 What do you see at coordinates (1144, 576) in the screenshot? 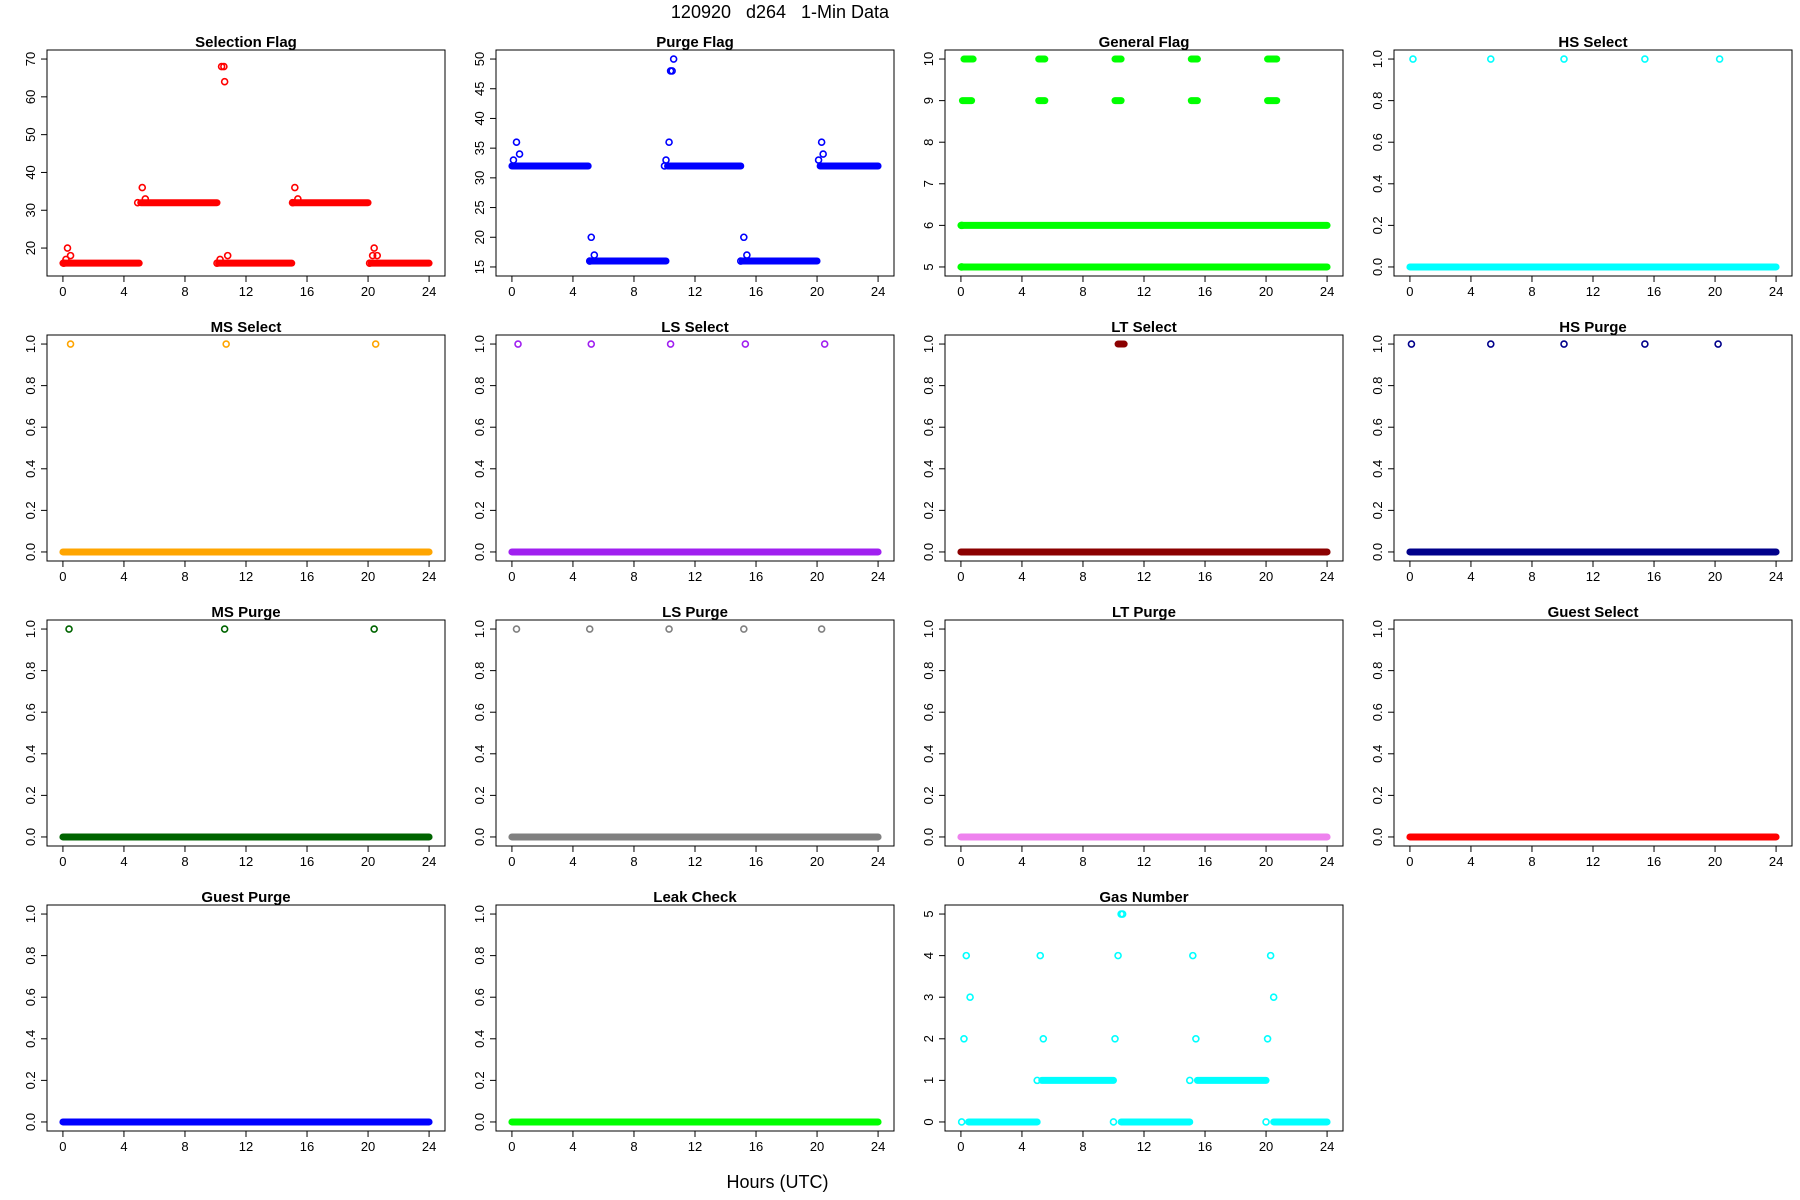
I see `x-tick-label: 12` at bounding box center [1144, 576].